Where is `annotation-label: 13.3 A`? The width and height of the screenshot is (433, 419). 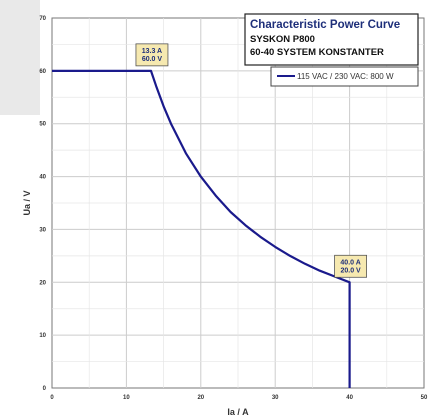
annotation-label: 13.3 A is located at coordinates (152, 51).